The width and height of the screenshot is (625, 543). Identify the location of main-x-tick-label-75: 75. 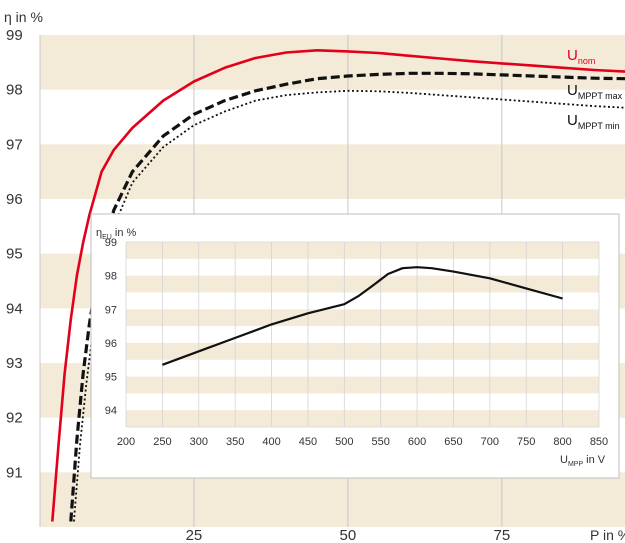
(501, 535).